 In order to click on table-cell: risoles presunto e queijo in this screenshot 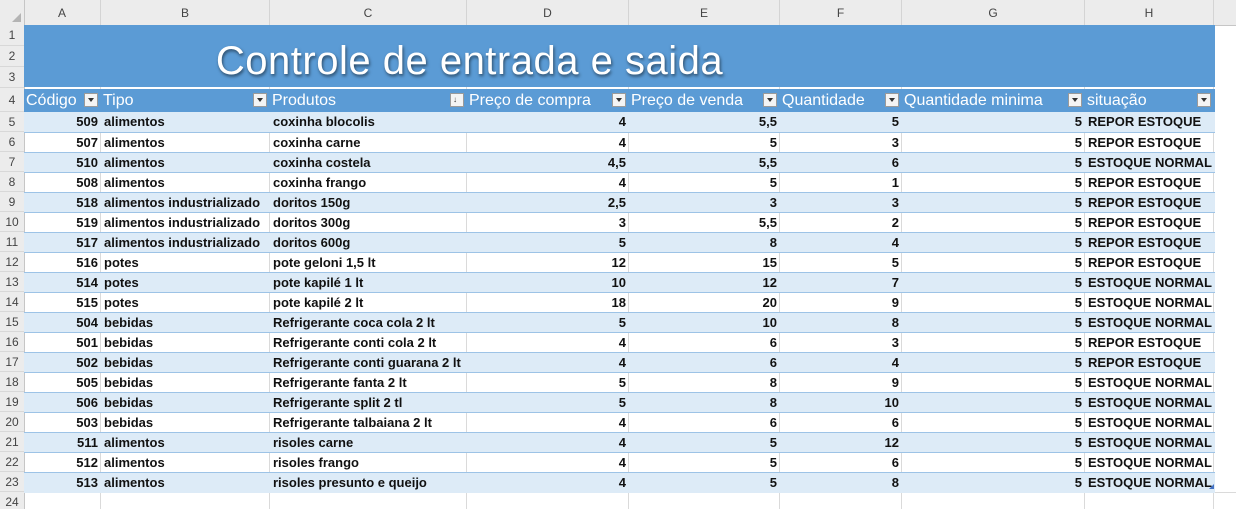, I will do `click(350, 482)`.